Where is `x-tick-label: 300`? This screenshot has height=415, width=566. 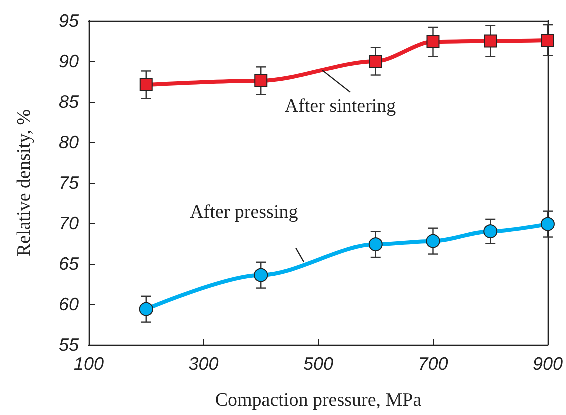
x-tick-label: 300 is located at coordinates (203, 364).